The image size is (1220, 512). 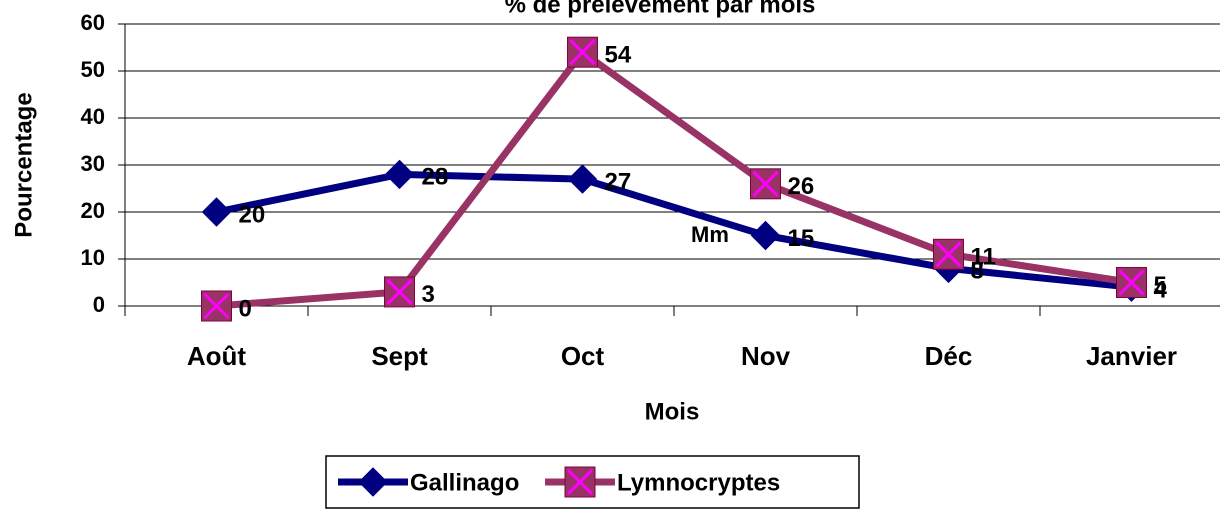 What do you see at coordinates (801, 186) in the screenshot?
I see `data-label: 26` at bounding box center [801, 186].